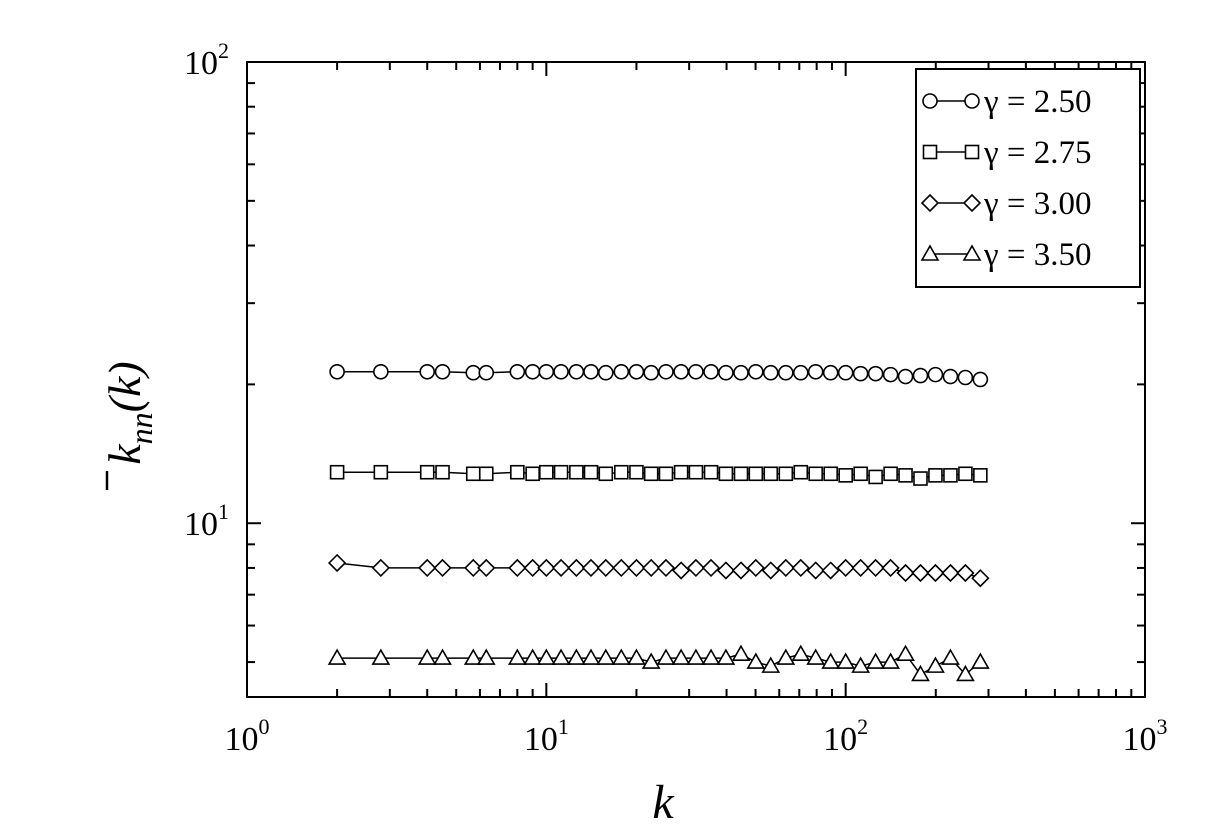 This screenshot has height=838, width=1217. What do you see at coordinates (845, 736) in the screenshot?
I see `x-tick-label: 10²` at bounding box center [845, 736].